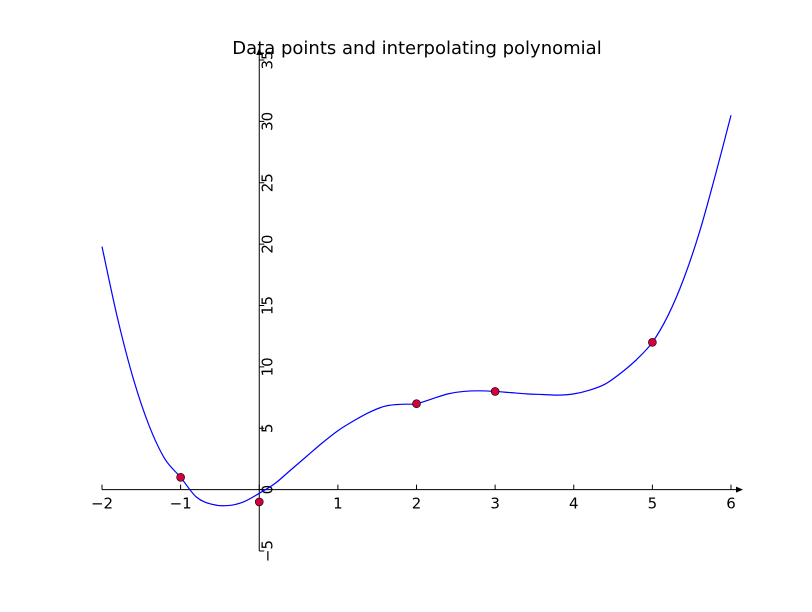 This screenshot has height=612, width=812. I want to click on y-tick-label: 30, so click(267, 121).